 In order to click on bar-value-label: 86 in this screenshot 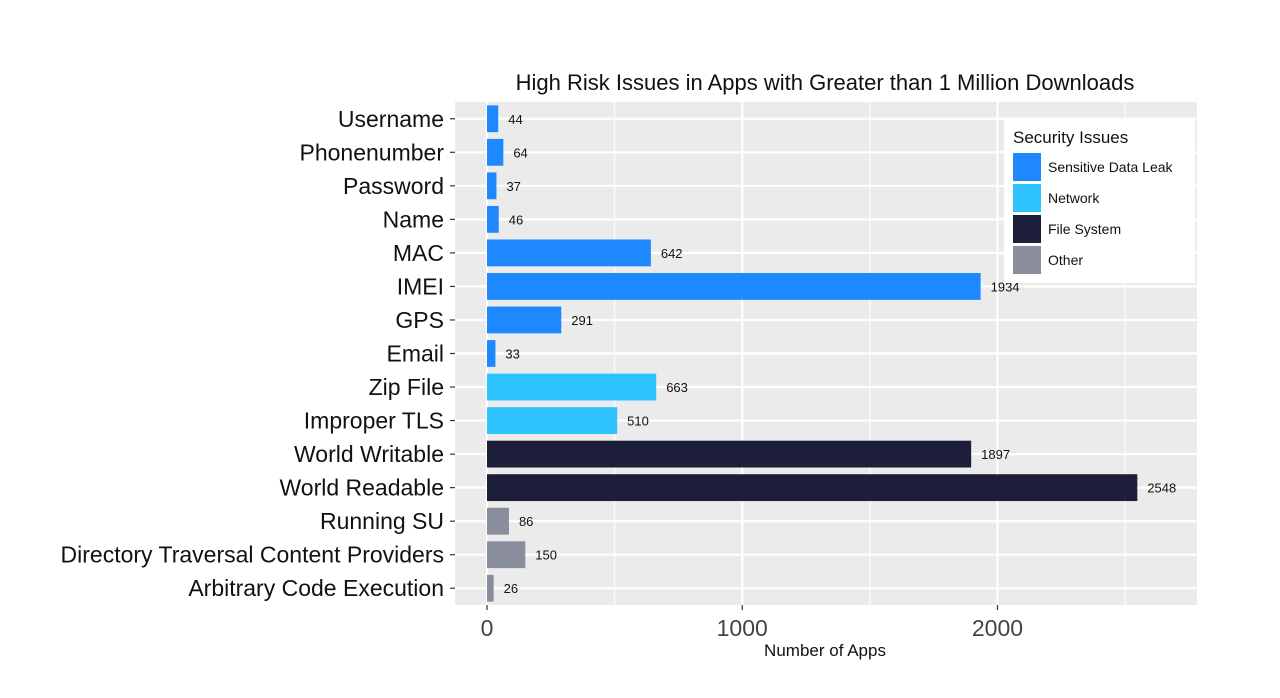, I will do `click(526, 521)`.